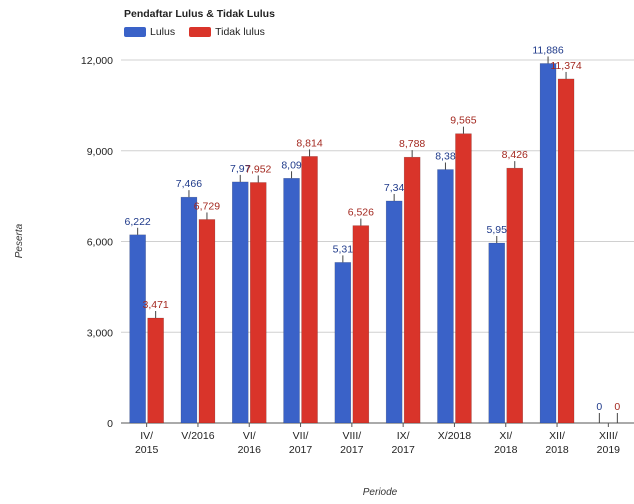  Describe the element at coordinates (100, 333) in the screenshot. I see `y-tick-label: 3,000` at that location.